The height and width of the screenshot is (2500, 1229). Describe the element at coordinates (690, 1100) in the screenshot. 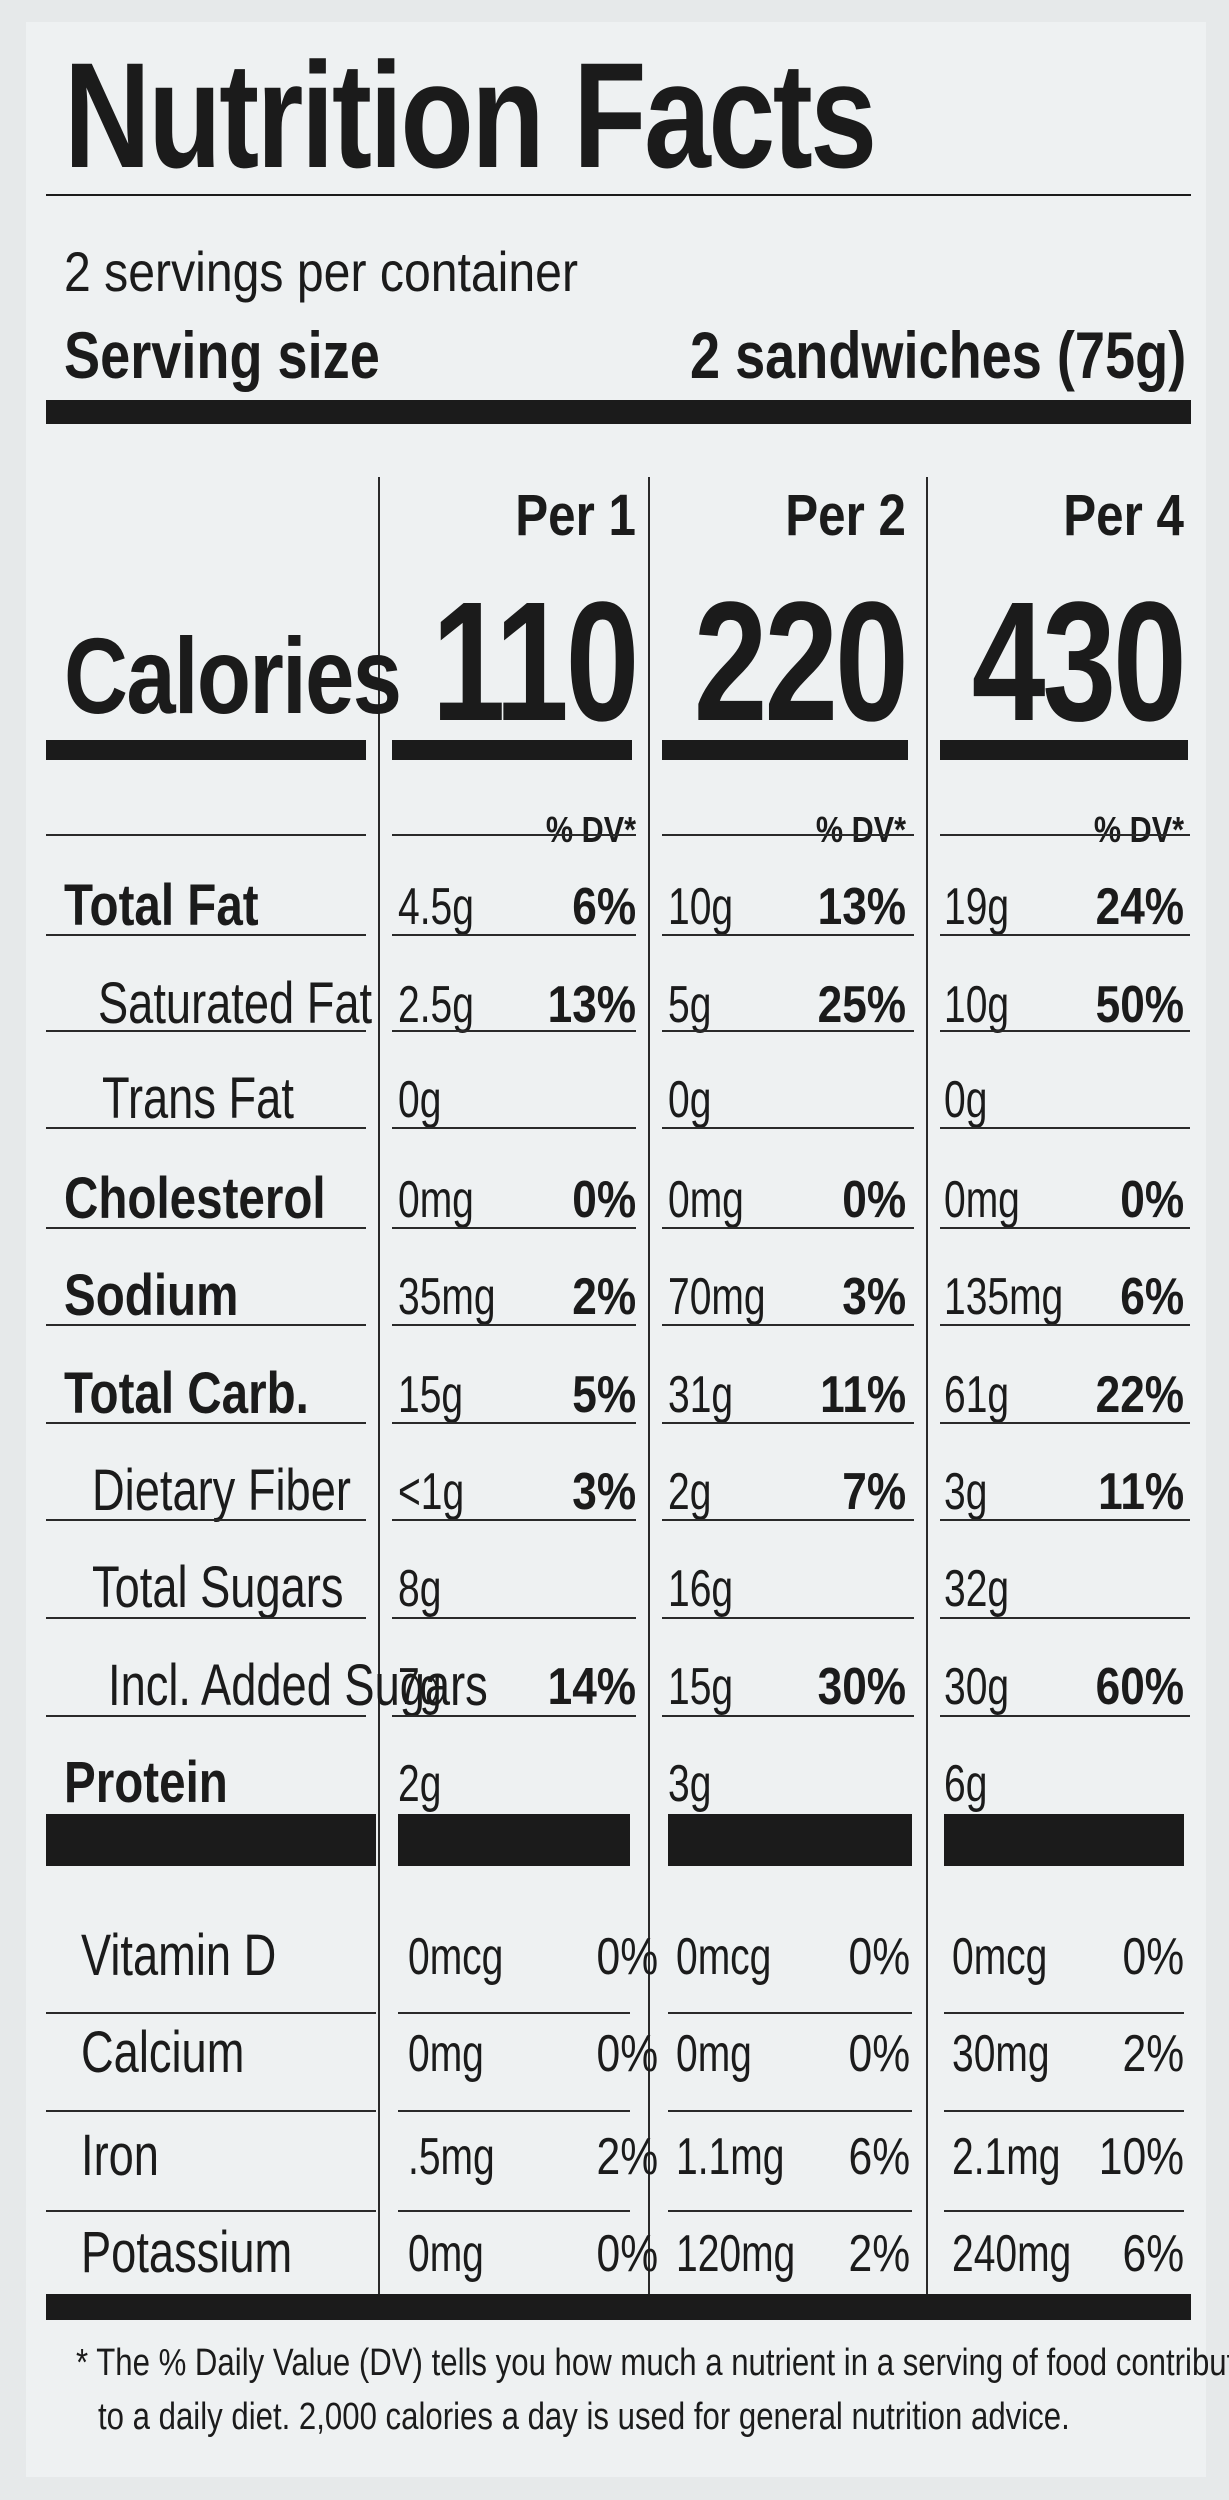

I see `nutrient-amount-col2: 0g` at that location.